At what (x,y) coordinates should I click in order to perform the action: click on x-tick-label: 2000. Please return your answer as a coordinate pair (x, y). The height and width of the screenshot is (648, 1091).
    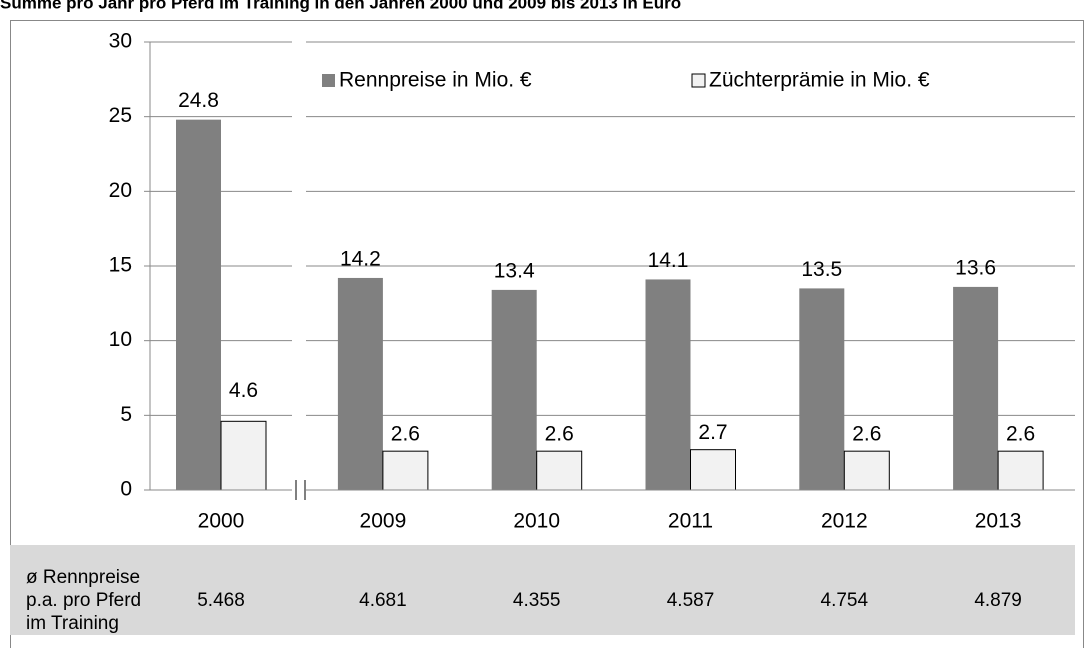
    Looking at the image, I should click on (221, 521).